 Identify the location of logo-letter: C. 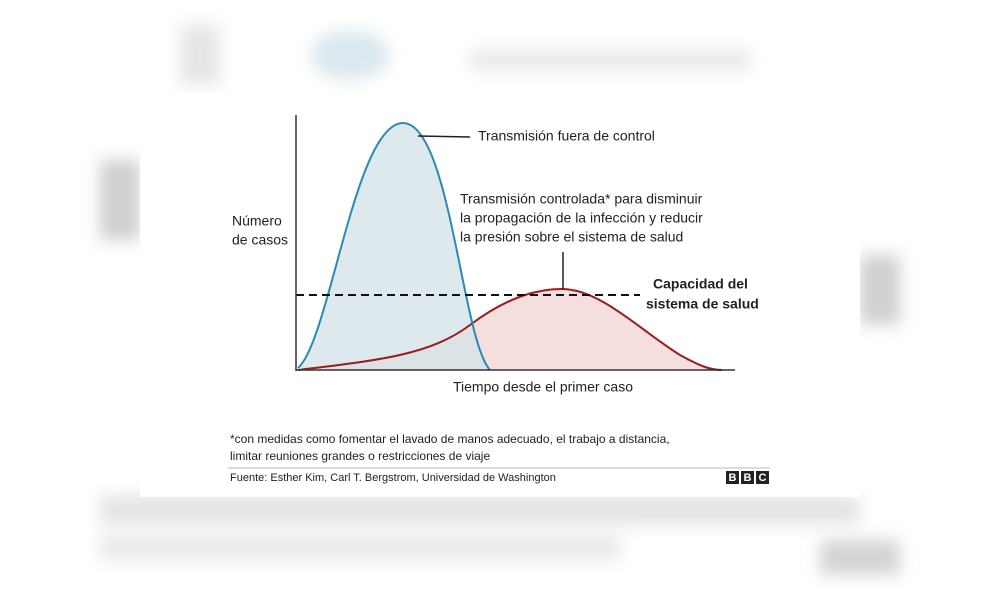
(763, 478).